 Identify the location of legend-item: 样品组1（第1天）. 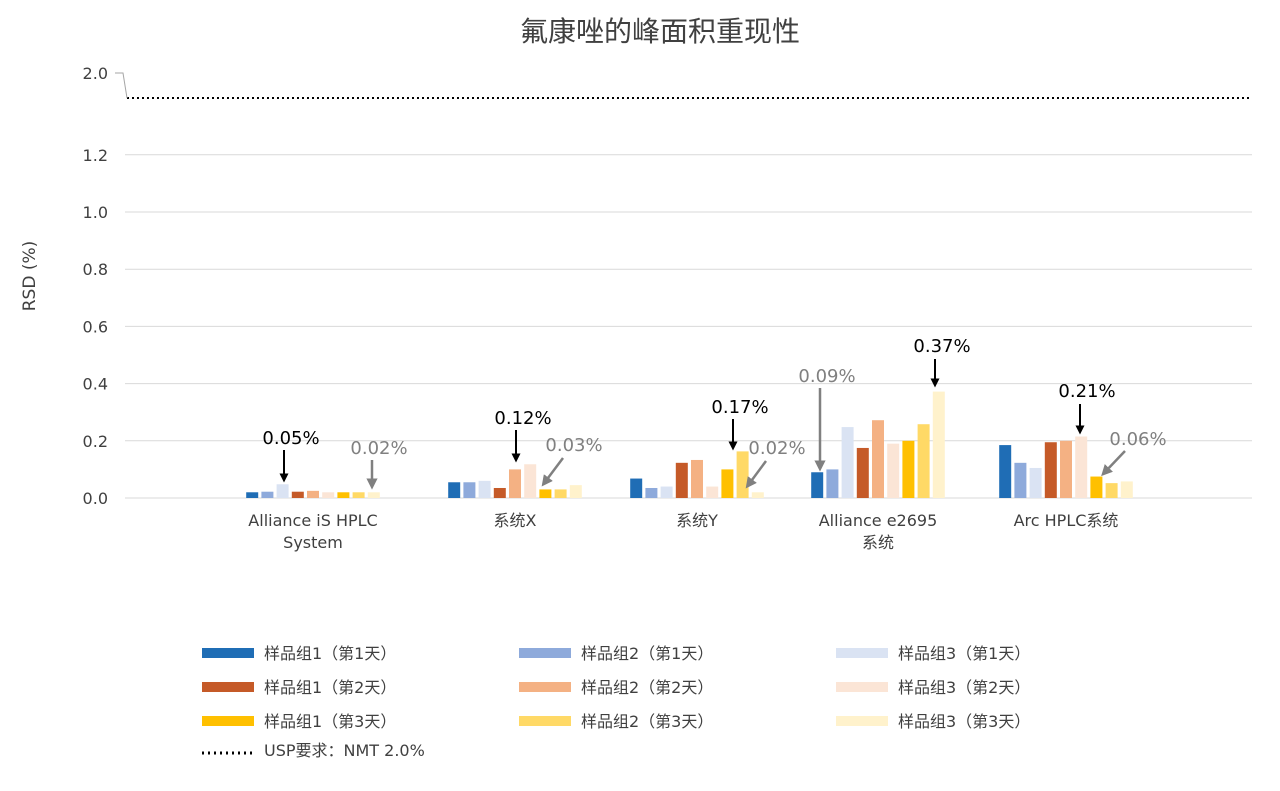
(299, 653).